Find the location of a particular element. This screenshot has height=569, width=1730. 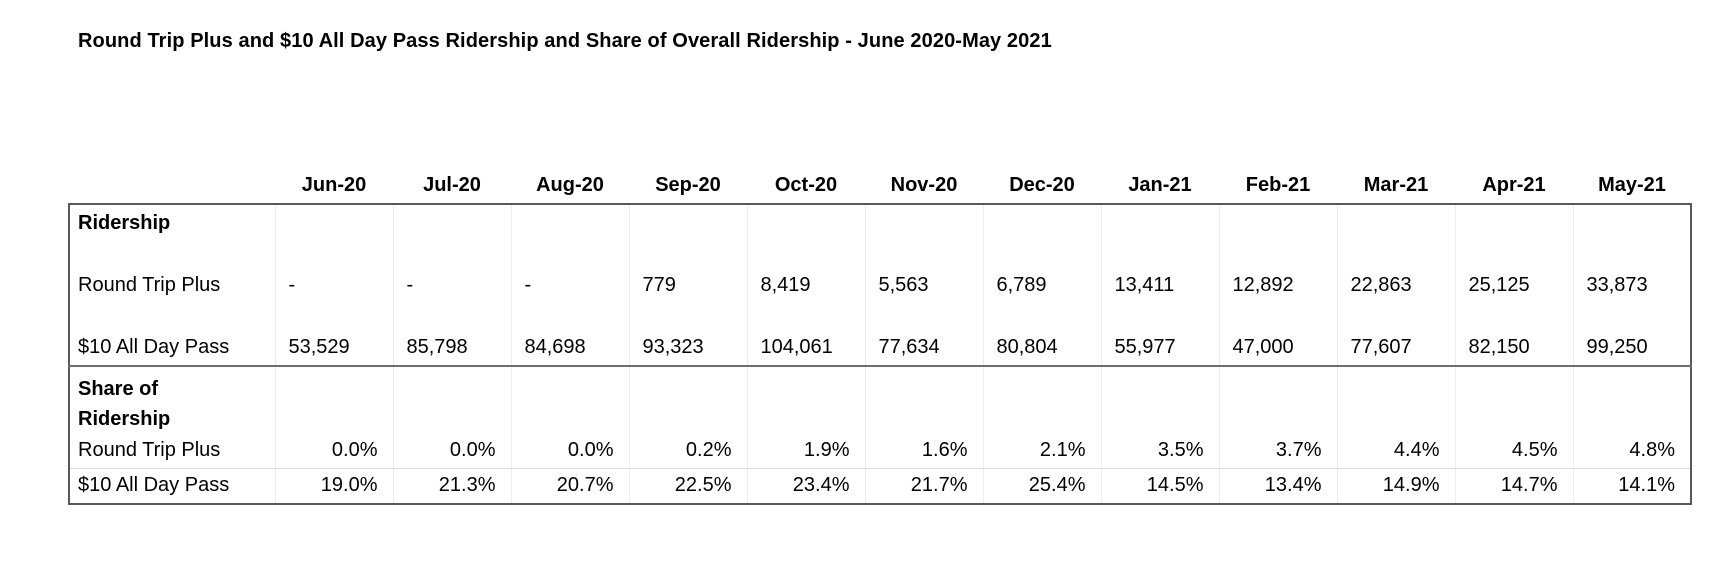

column-header-month: Oct-20 is located at coordinates (806, 185).